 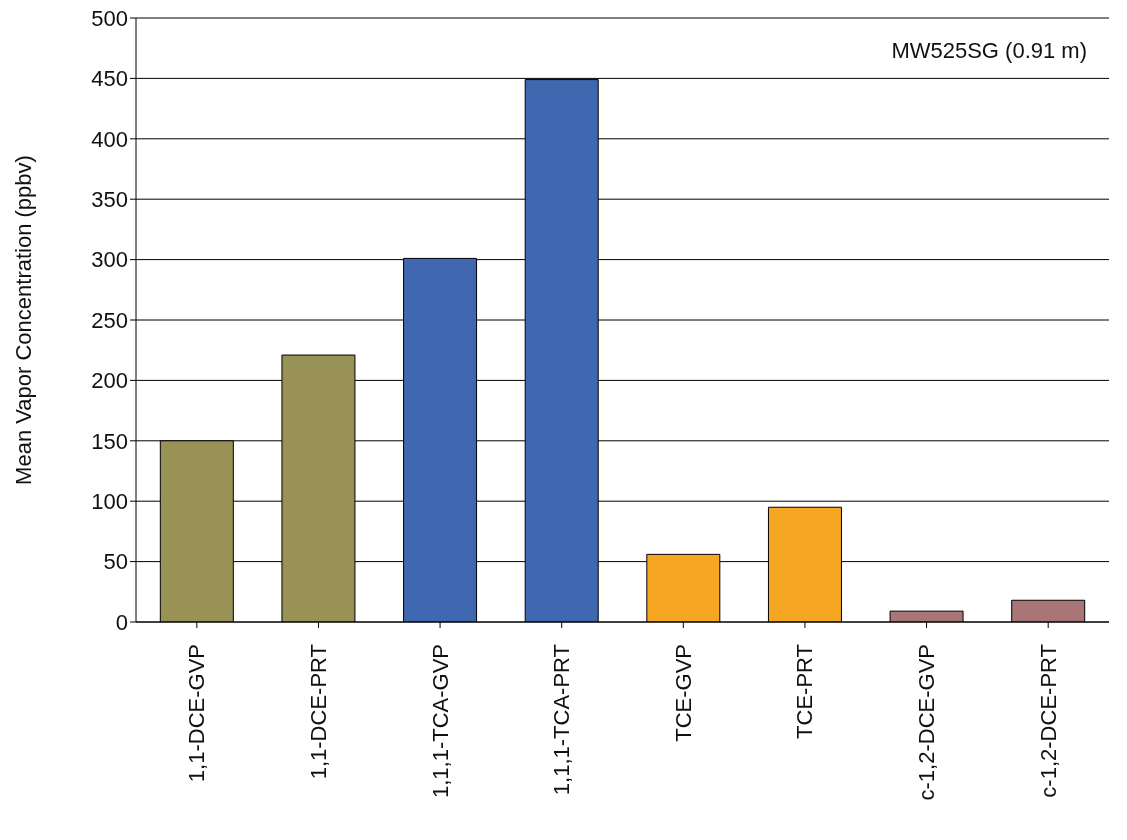 What do you see at coordinates (109, 441) in the screenshot?
I see `y-tick-label: 150` at bounding box center [109, 441].